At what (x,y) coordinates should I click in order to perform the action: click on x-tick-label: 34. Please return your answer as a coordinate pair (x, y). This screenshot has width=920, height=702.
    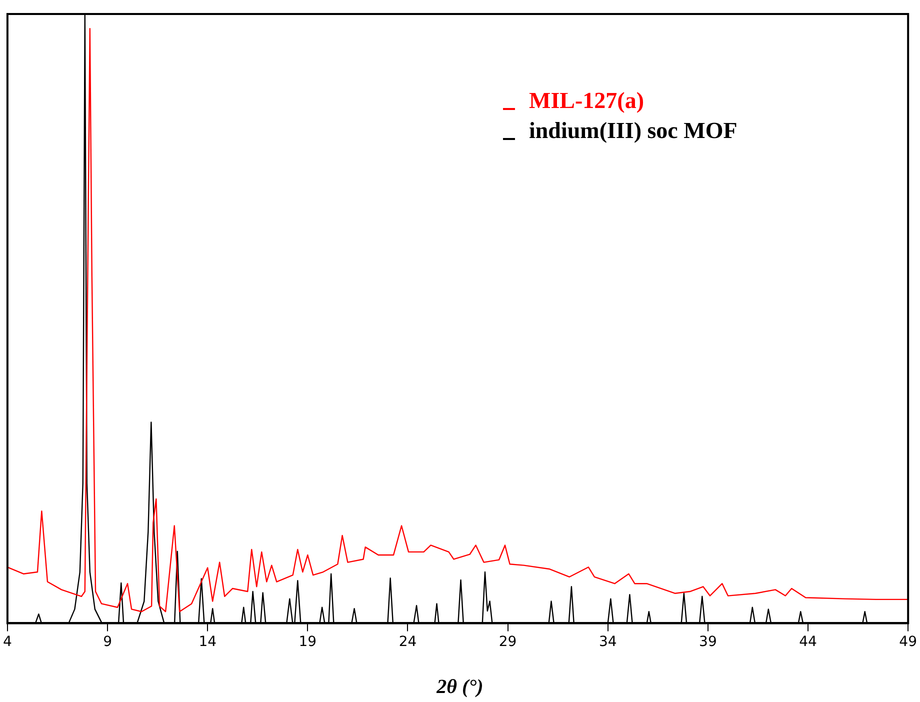
    Looking at the image, I should click on (607, 642).